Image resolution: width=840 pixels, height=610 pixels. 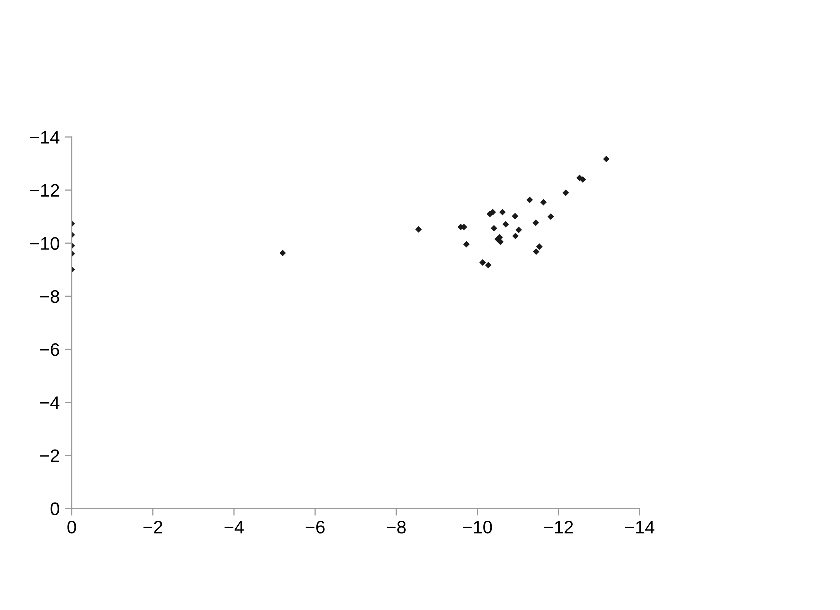 I want to click on y-tick-label: −14, so click(x=45, y=137).